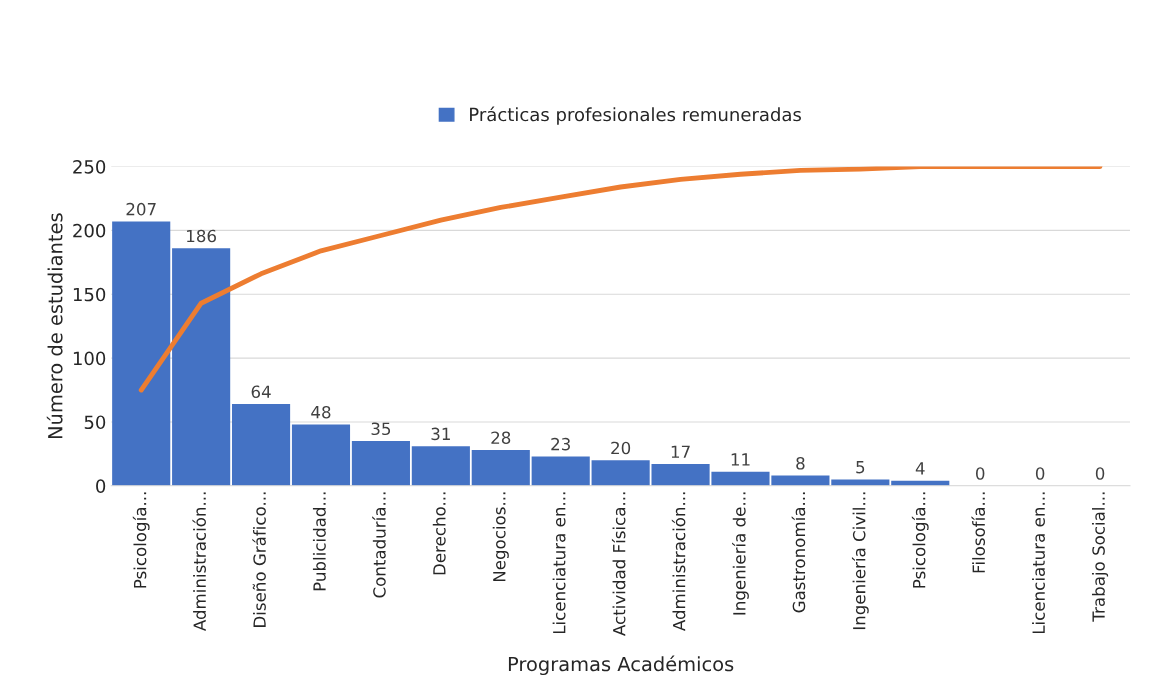  Describe the element at coordinates (920, 468) in the screenshot. I see `data-label: 4` at that location.